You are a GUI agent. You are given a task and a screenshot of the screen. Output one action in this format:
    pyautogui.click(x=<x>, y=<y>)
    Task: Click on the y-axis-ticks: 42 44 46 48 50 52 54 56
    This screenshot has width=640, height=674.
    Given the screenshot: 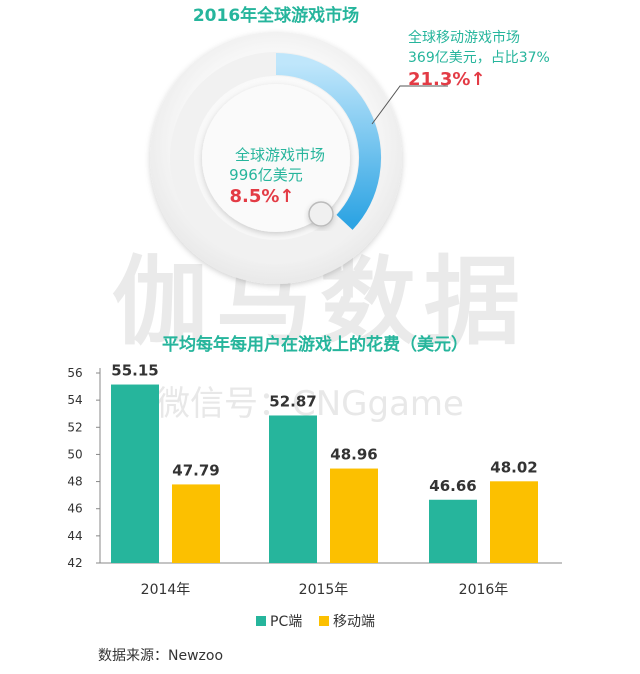 What is the action you would take?
    pyautogui.click(x=83, y=468)
    